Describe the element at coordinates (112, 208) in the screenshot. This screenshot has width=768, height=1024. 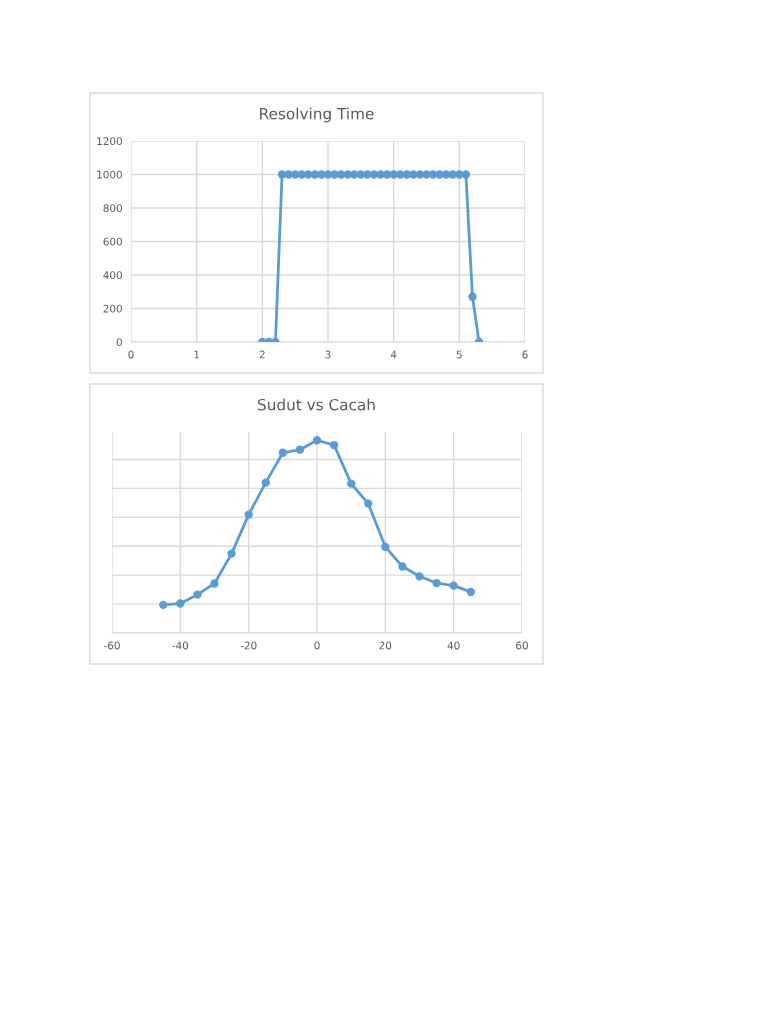
I see `y-tick-label: 800` at that location.